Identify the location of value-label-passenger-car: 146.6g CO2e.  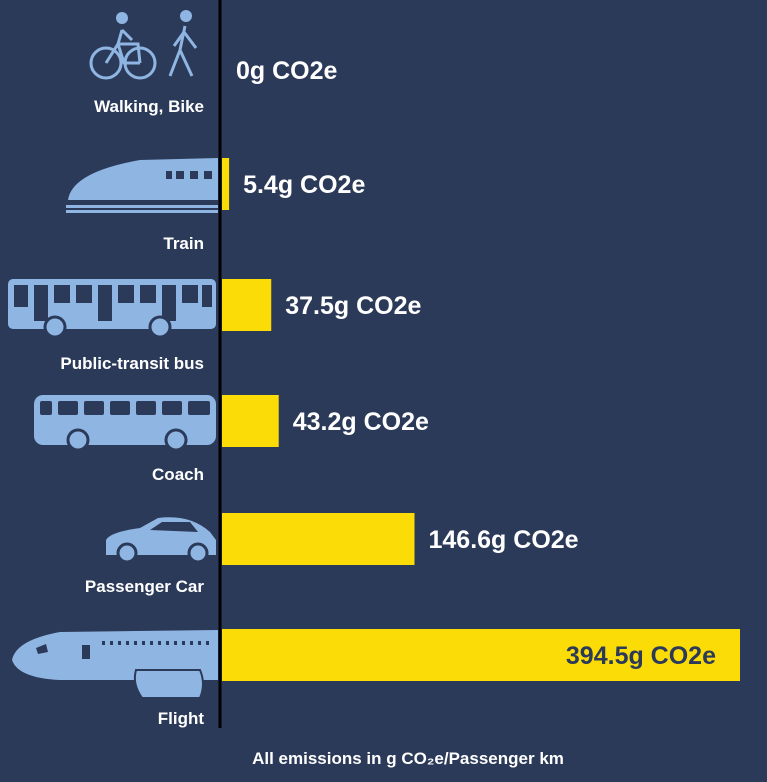
(503, 540).